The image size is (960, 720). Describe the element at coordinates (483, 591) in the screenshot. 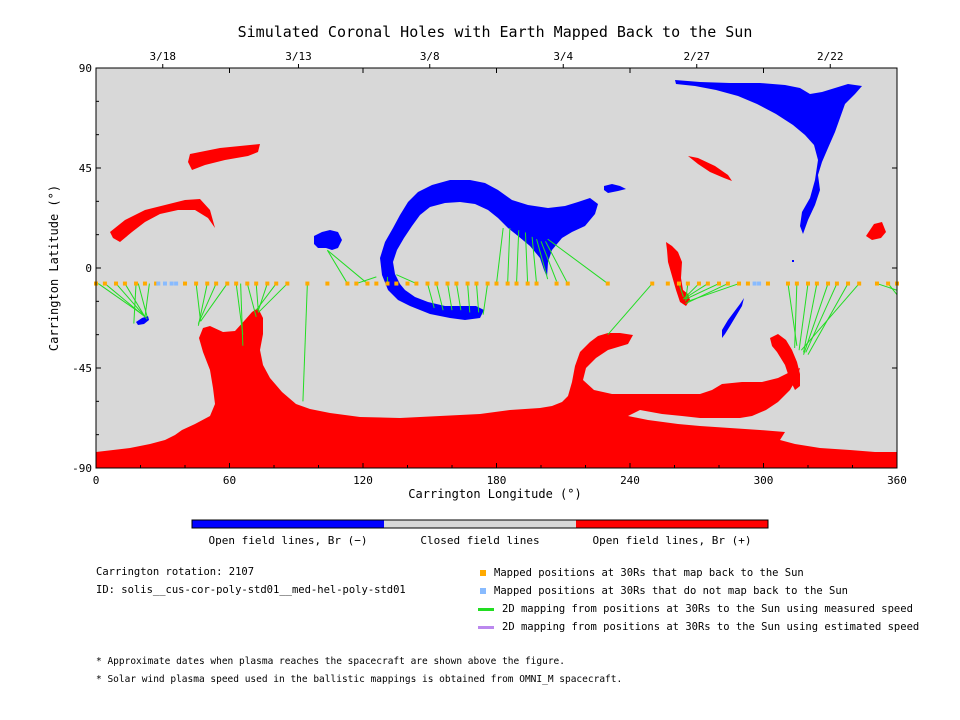

I see `unmapped-square-icon` at that location.